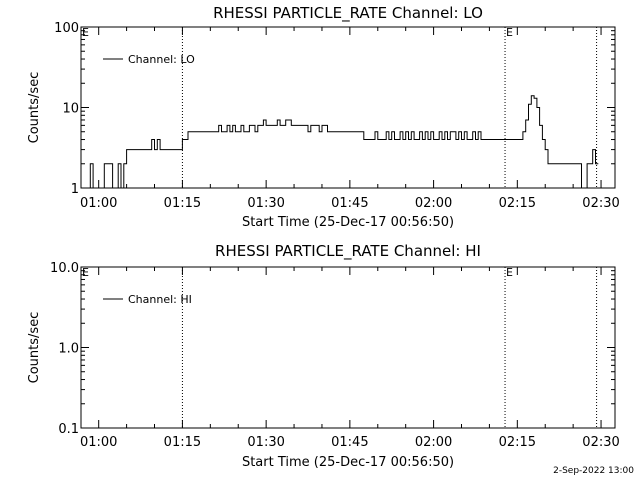 The width and height of the screenshot is (640, 480). I want to click on chart-title: RHESSI PARTICLE_RATE Channel: LO, so click(348, 13).